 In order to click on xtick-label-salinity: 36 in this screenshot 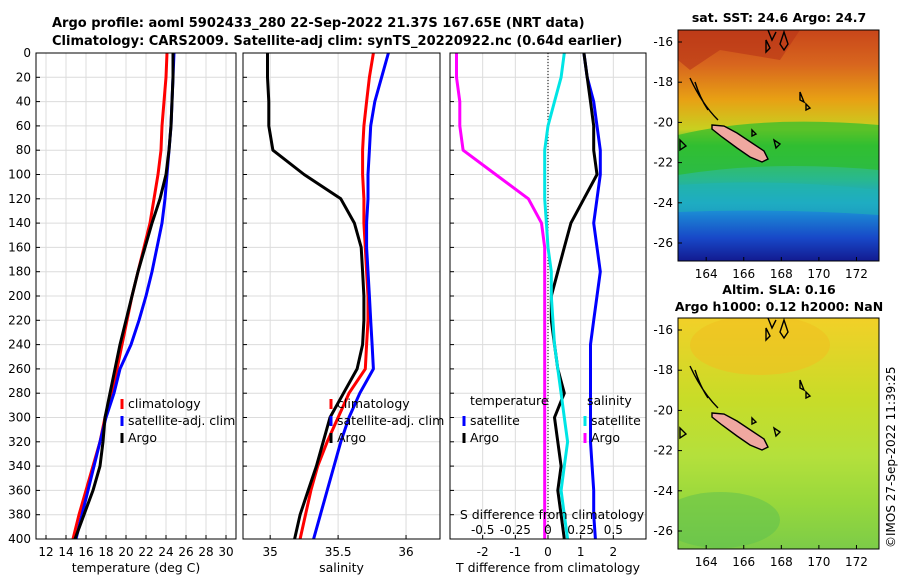, I will do `click(405, 552)`.